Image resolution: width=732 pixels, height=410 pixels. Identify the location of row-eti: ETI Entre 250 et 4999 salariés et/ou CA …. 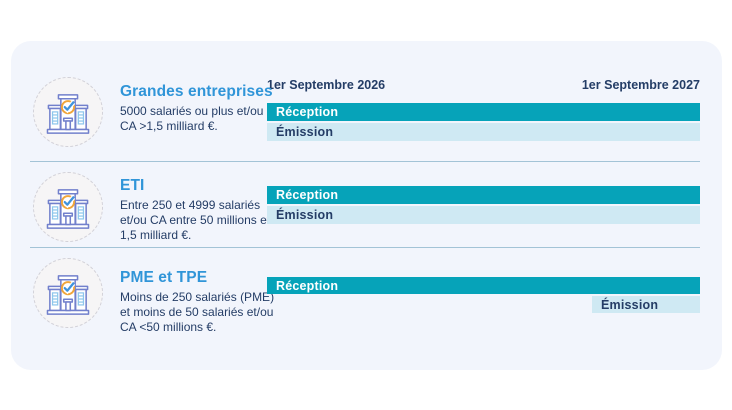
(198, 210).